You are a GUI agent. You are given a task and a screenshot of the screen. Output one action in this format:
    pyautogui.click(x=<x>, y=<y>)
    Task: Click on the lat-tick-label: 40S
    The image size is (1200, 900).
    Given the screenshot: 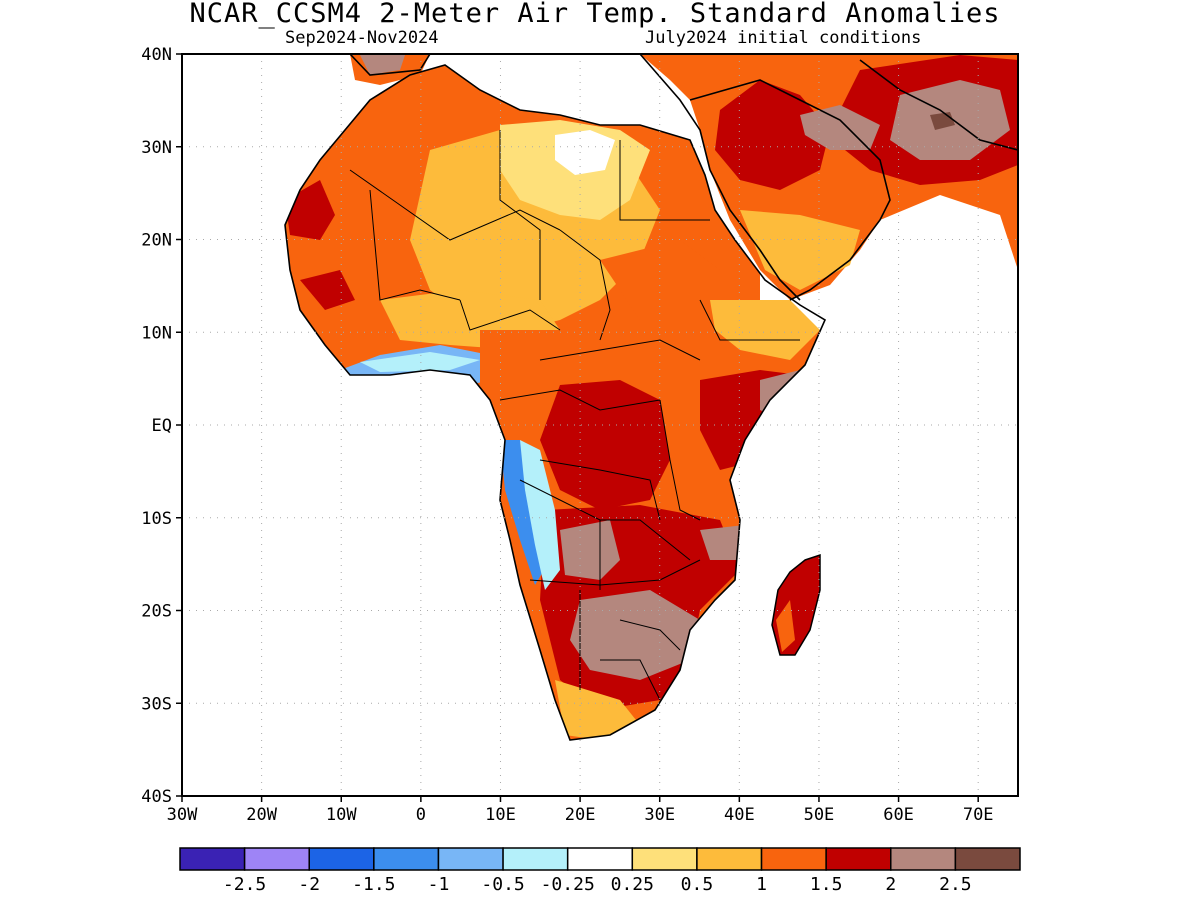 What is the action you would take?
    pyautogui.click(x=156, y=797)
    